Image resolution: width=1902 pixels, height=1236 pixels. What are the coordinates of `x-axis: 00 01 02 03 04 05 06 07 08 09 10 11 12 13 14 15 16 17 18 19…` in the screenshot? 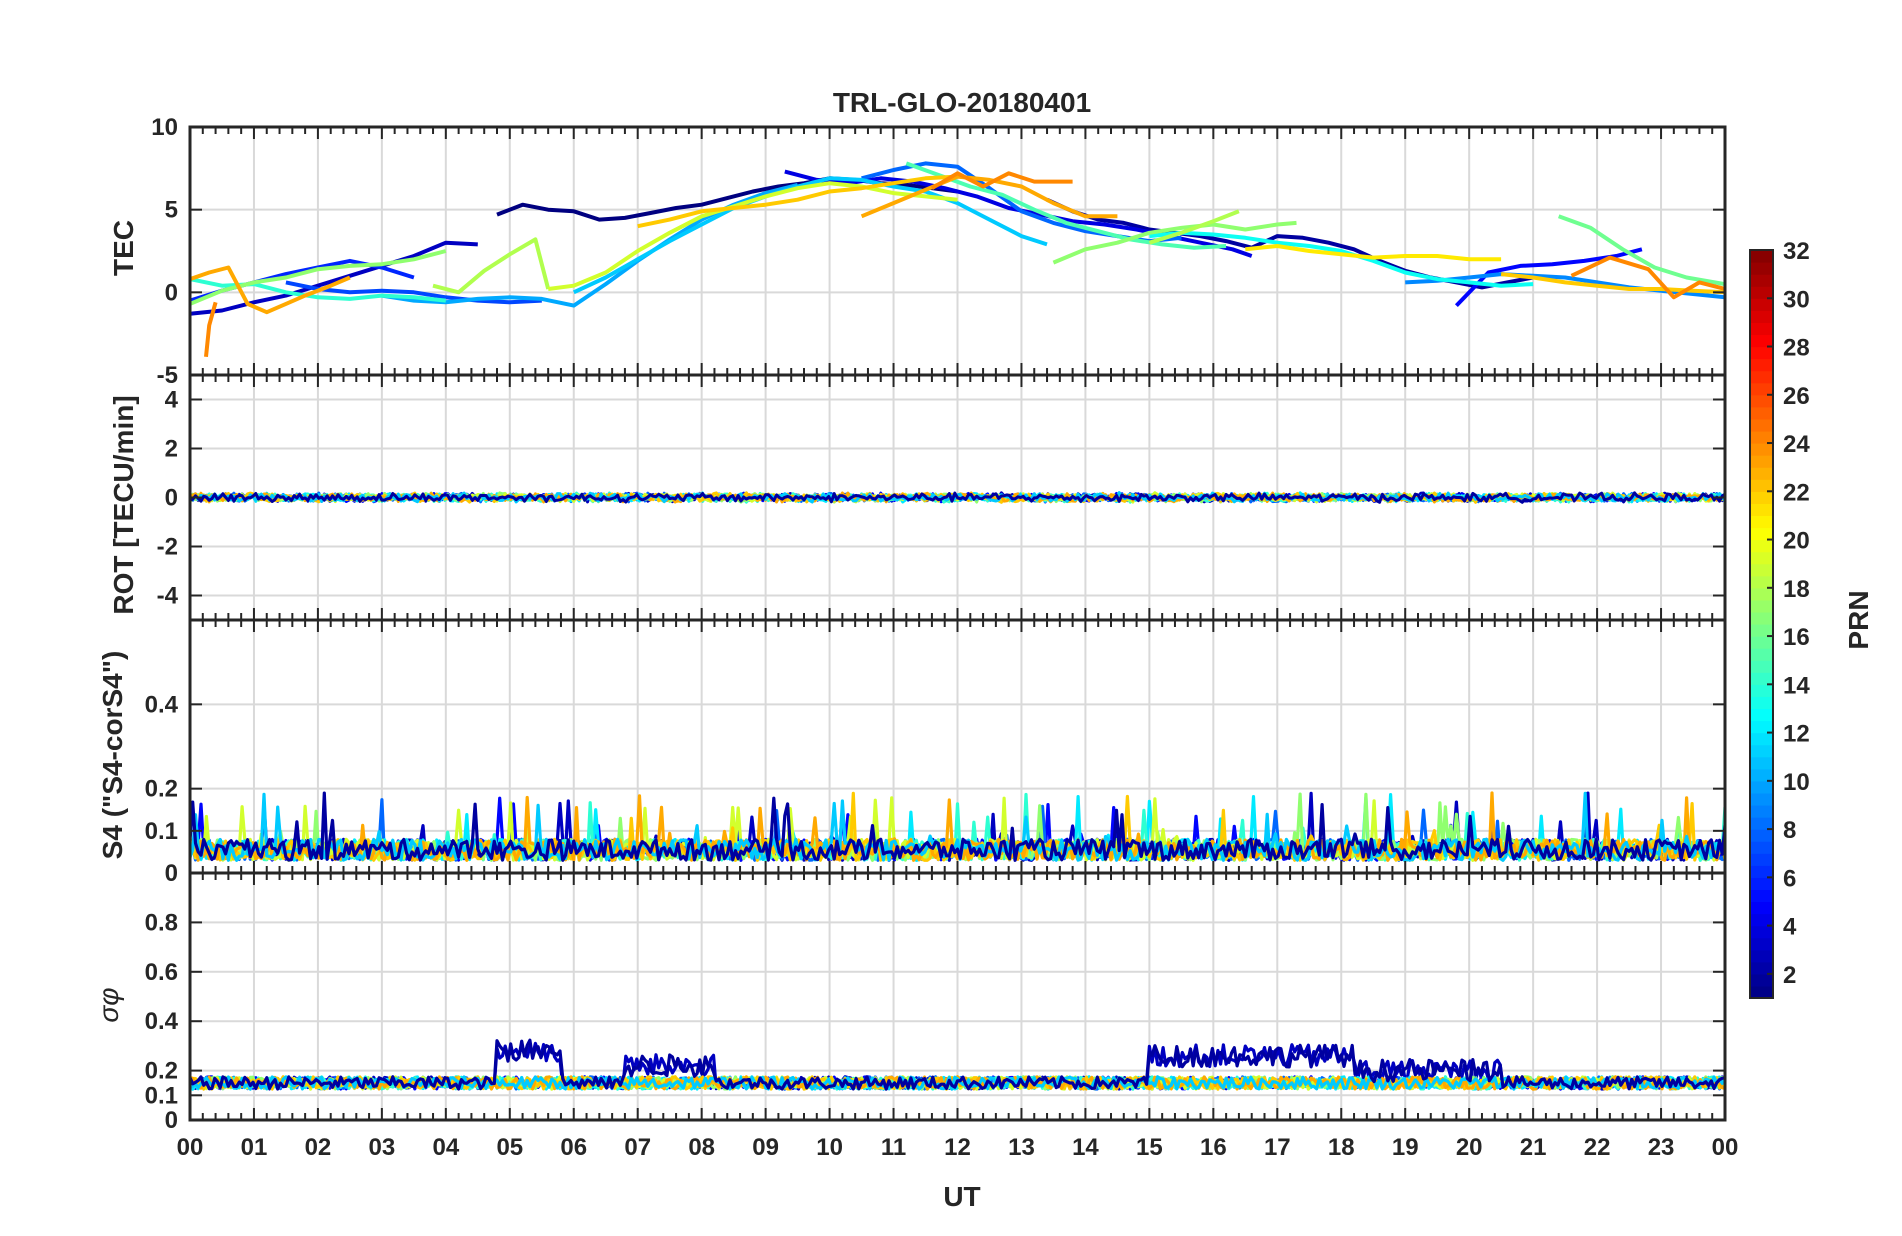 It's located at (958, 1147).